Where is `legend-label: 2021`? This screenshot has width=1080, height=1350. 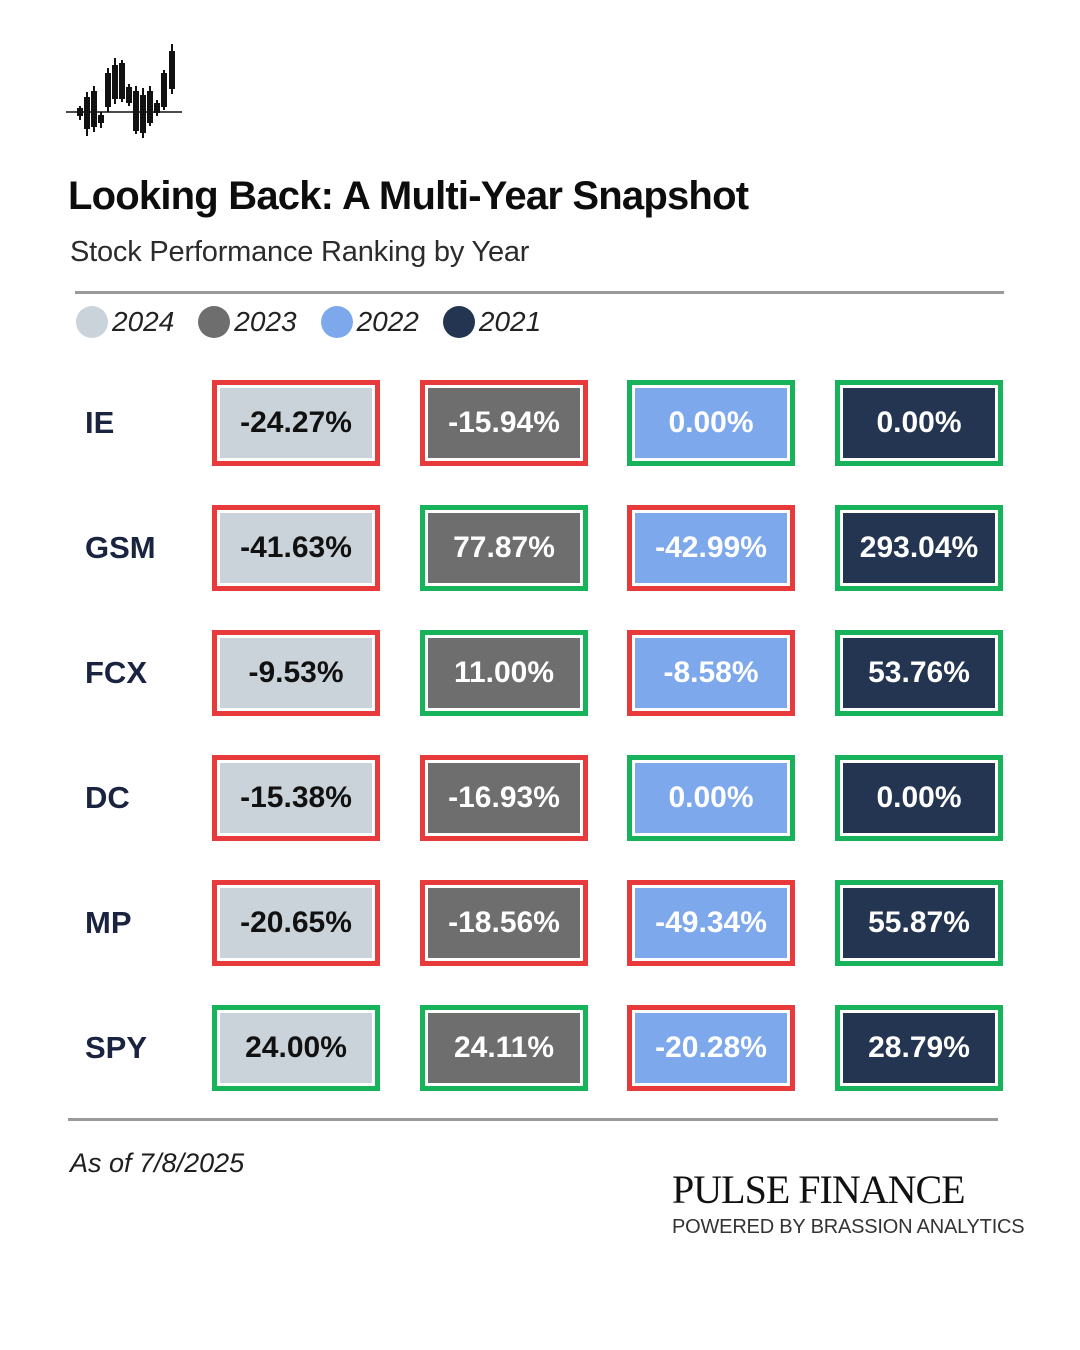
legend-label: 2021 is located at coordinates (510, 321).